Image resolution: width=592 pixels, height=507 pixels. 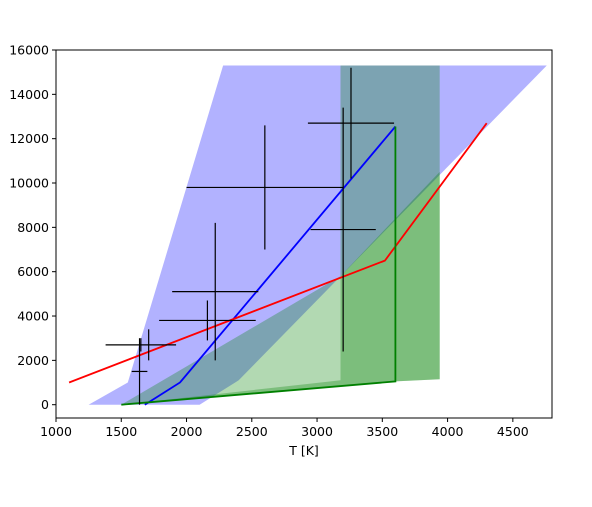 What do you see at coordinates (284, 428) in the screenshot?
I see `x-axis: 1000 1500 2000 2500 3000 3500 4000 4500` at bounding box center [284, 428].